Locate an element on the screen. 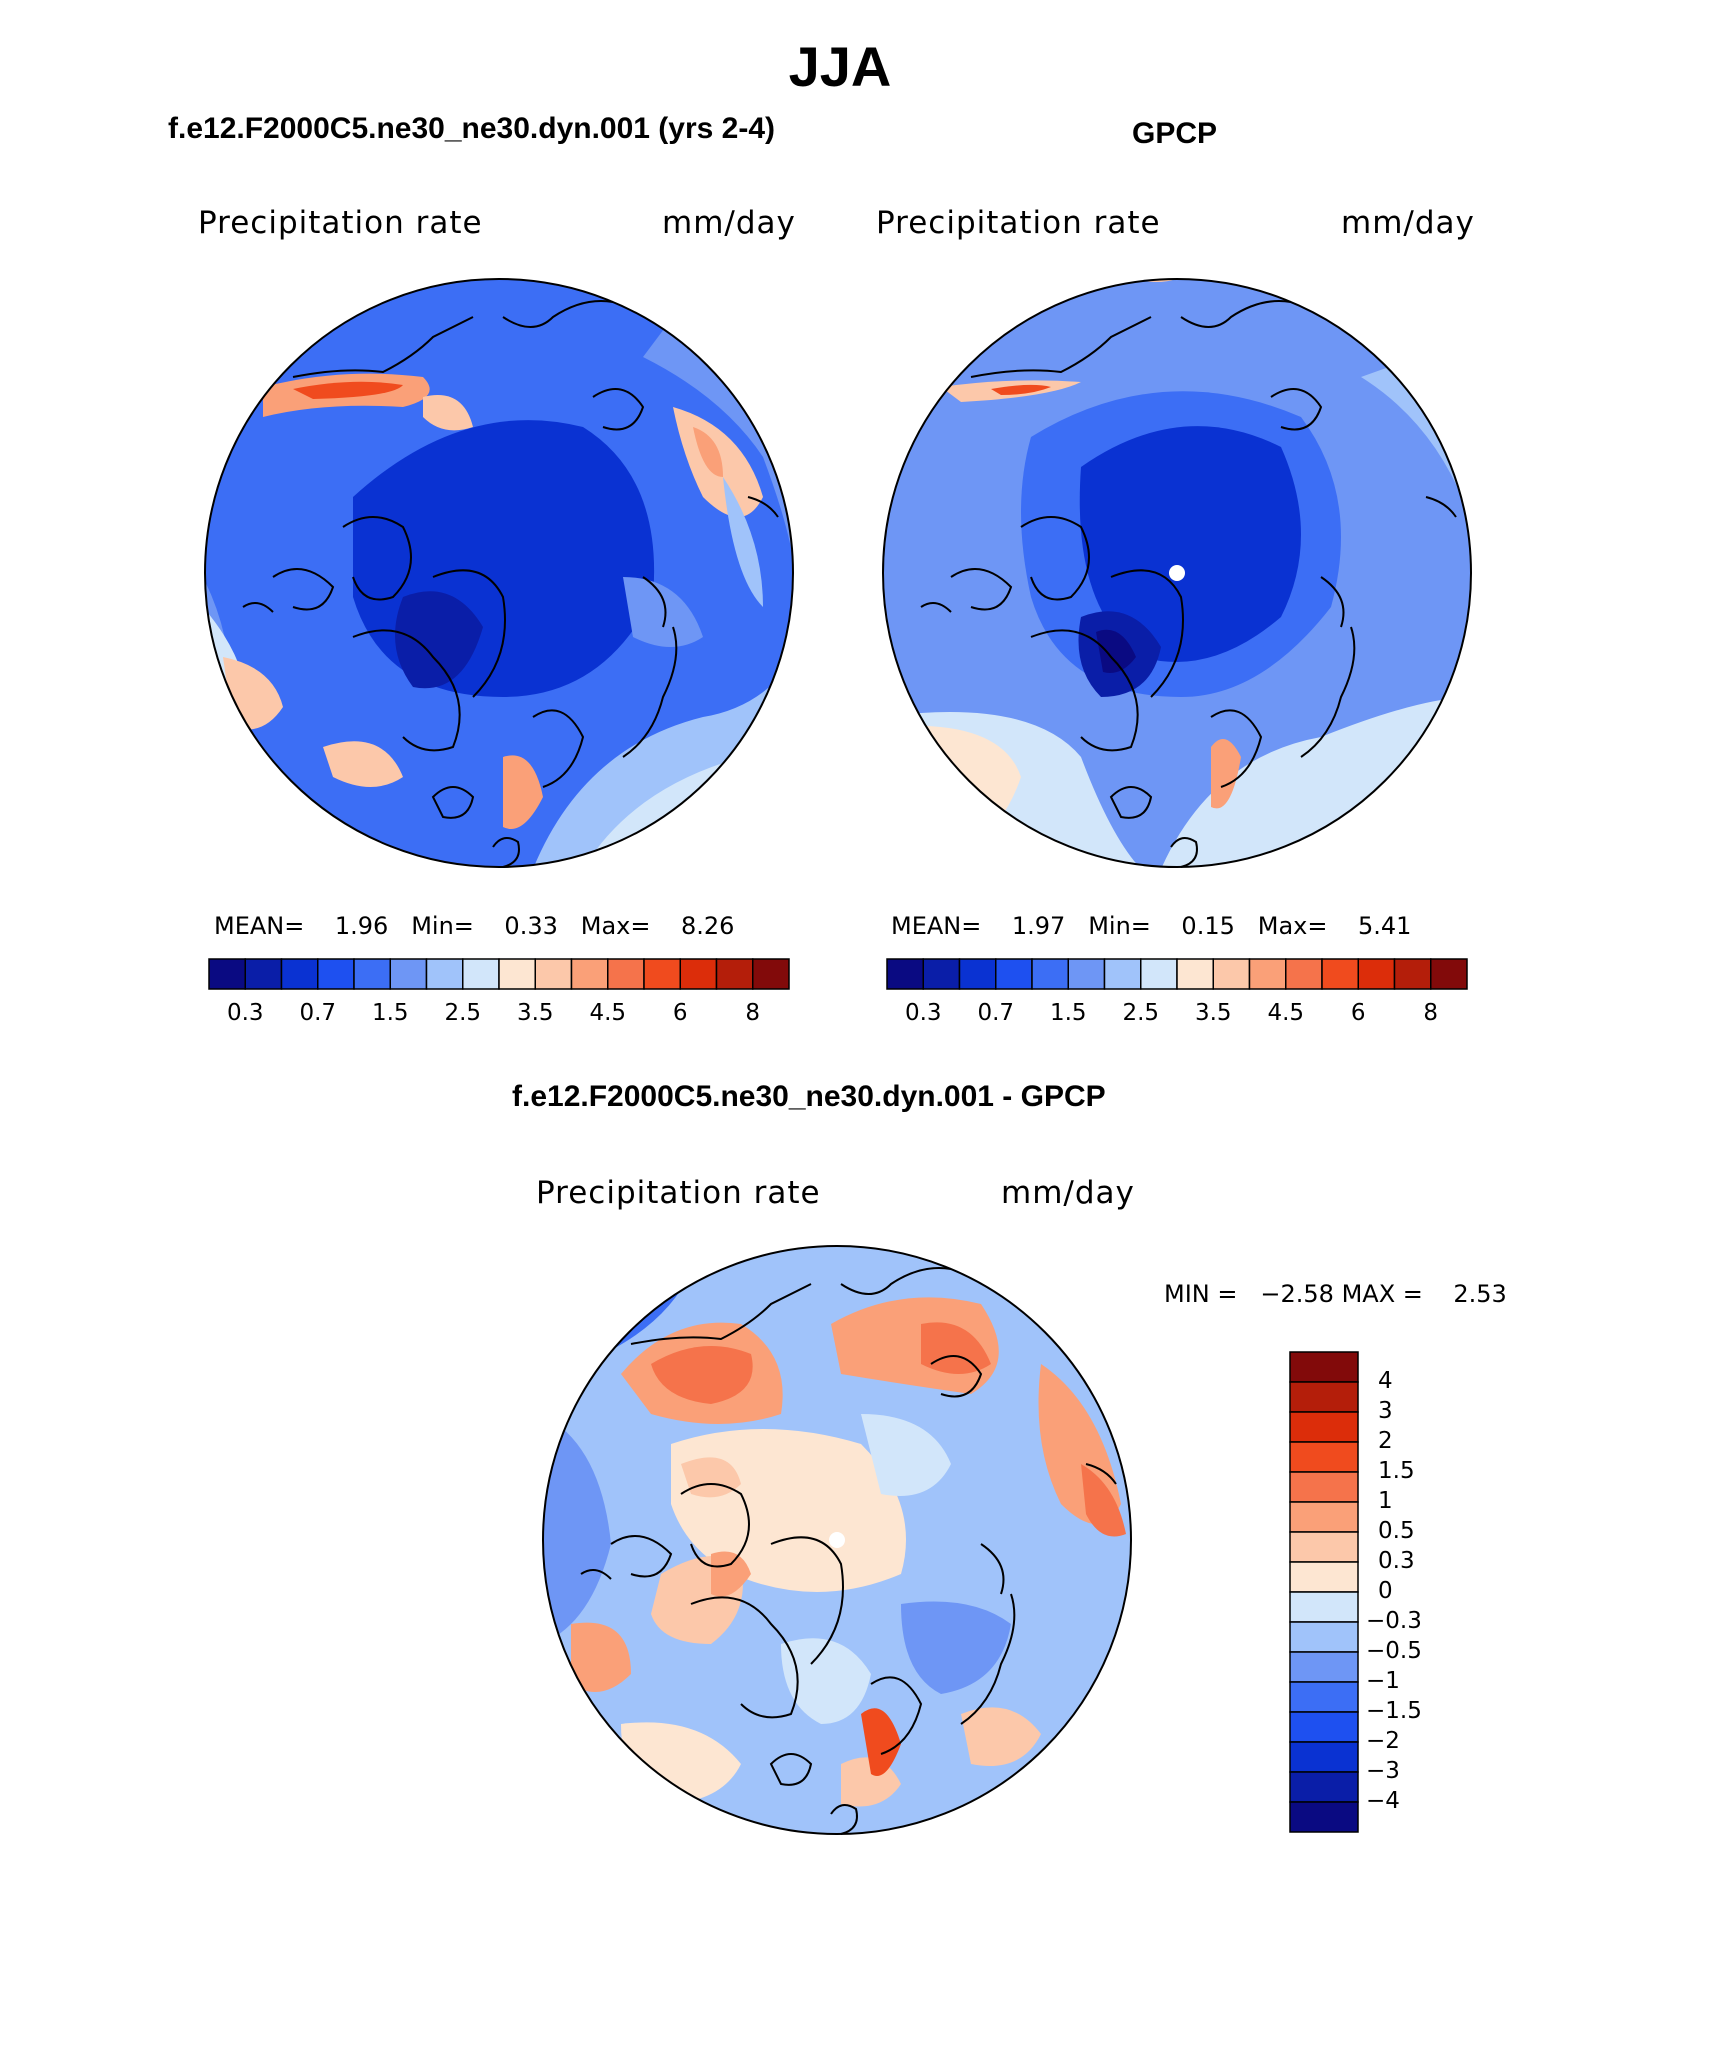  colorbar-tick-label: −0.5 is located at coordinates (1394, 1651).